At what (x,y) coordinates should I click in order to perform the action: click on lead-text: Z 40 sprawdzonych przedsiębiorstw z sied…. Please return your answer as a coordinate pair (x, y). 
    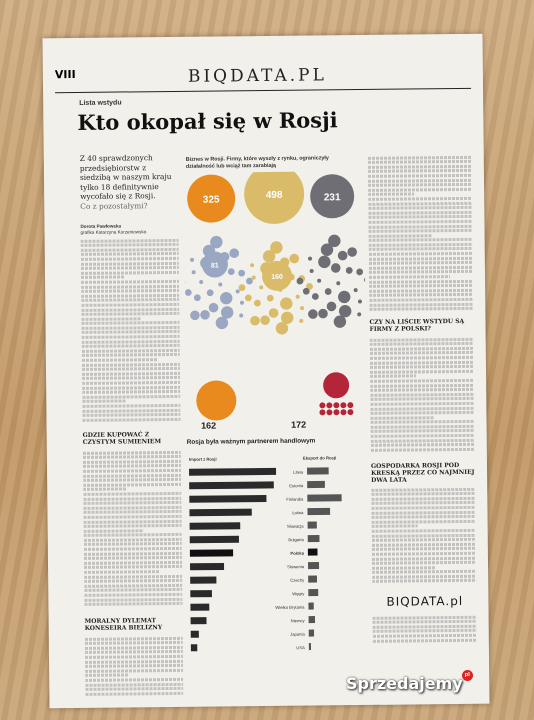
    Looking at the image, I should click on (125, 177).